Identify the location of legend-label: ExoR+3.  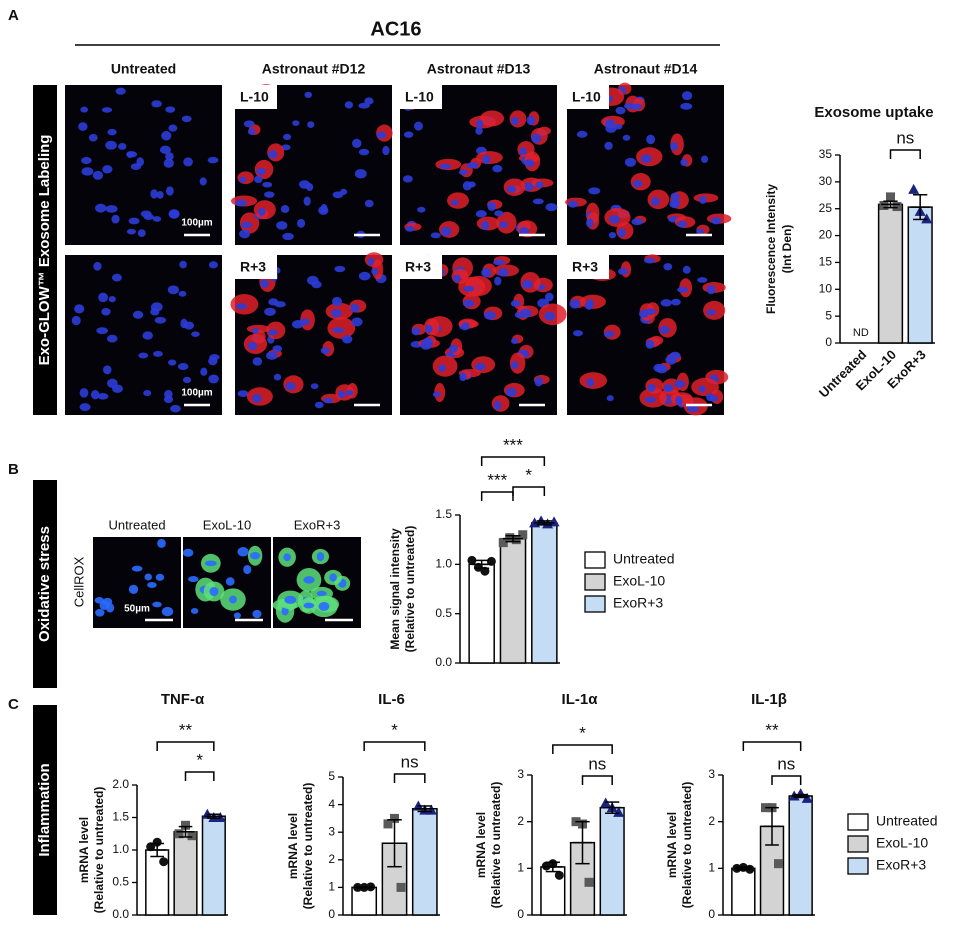
(901, 865).